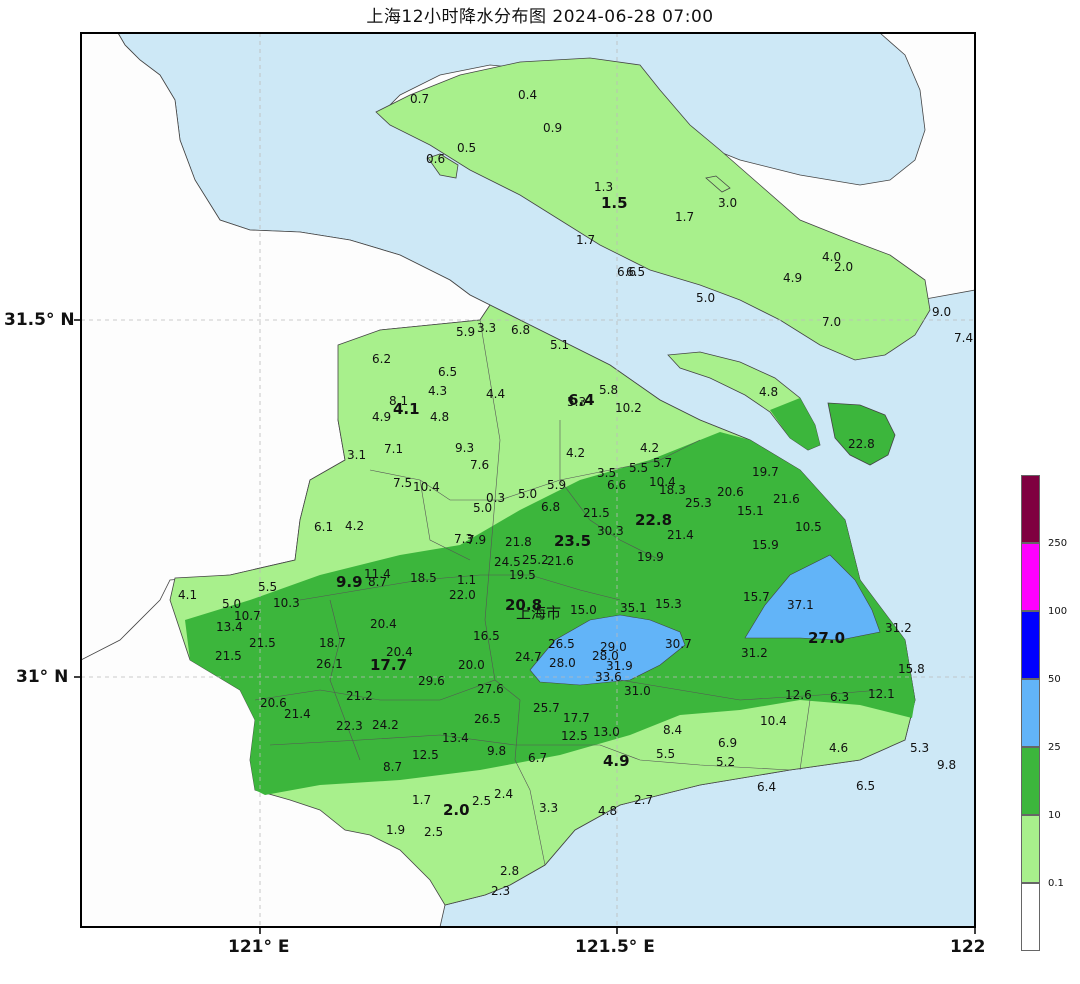 The height and width of the screenshot is (984, 1080). What do you see at coordinates (399, 652) in the screenshot?
I see `station-value: 20.4` at bounding box center [399, 652].